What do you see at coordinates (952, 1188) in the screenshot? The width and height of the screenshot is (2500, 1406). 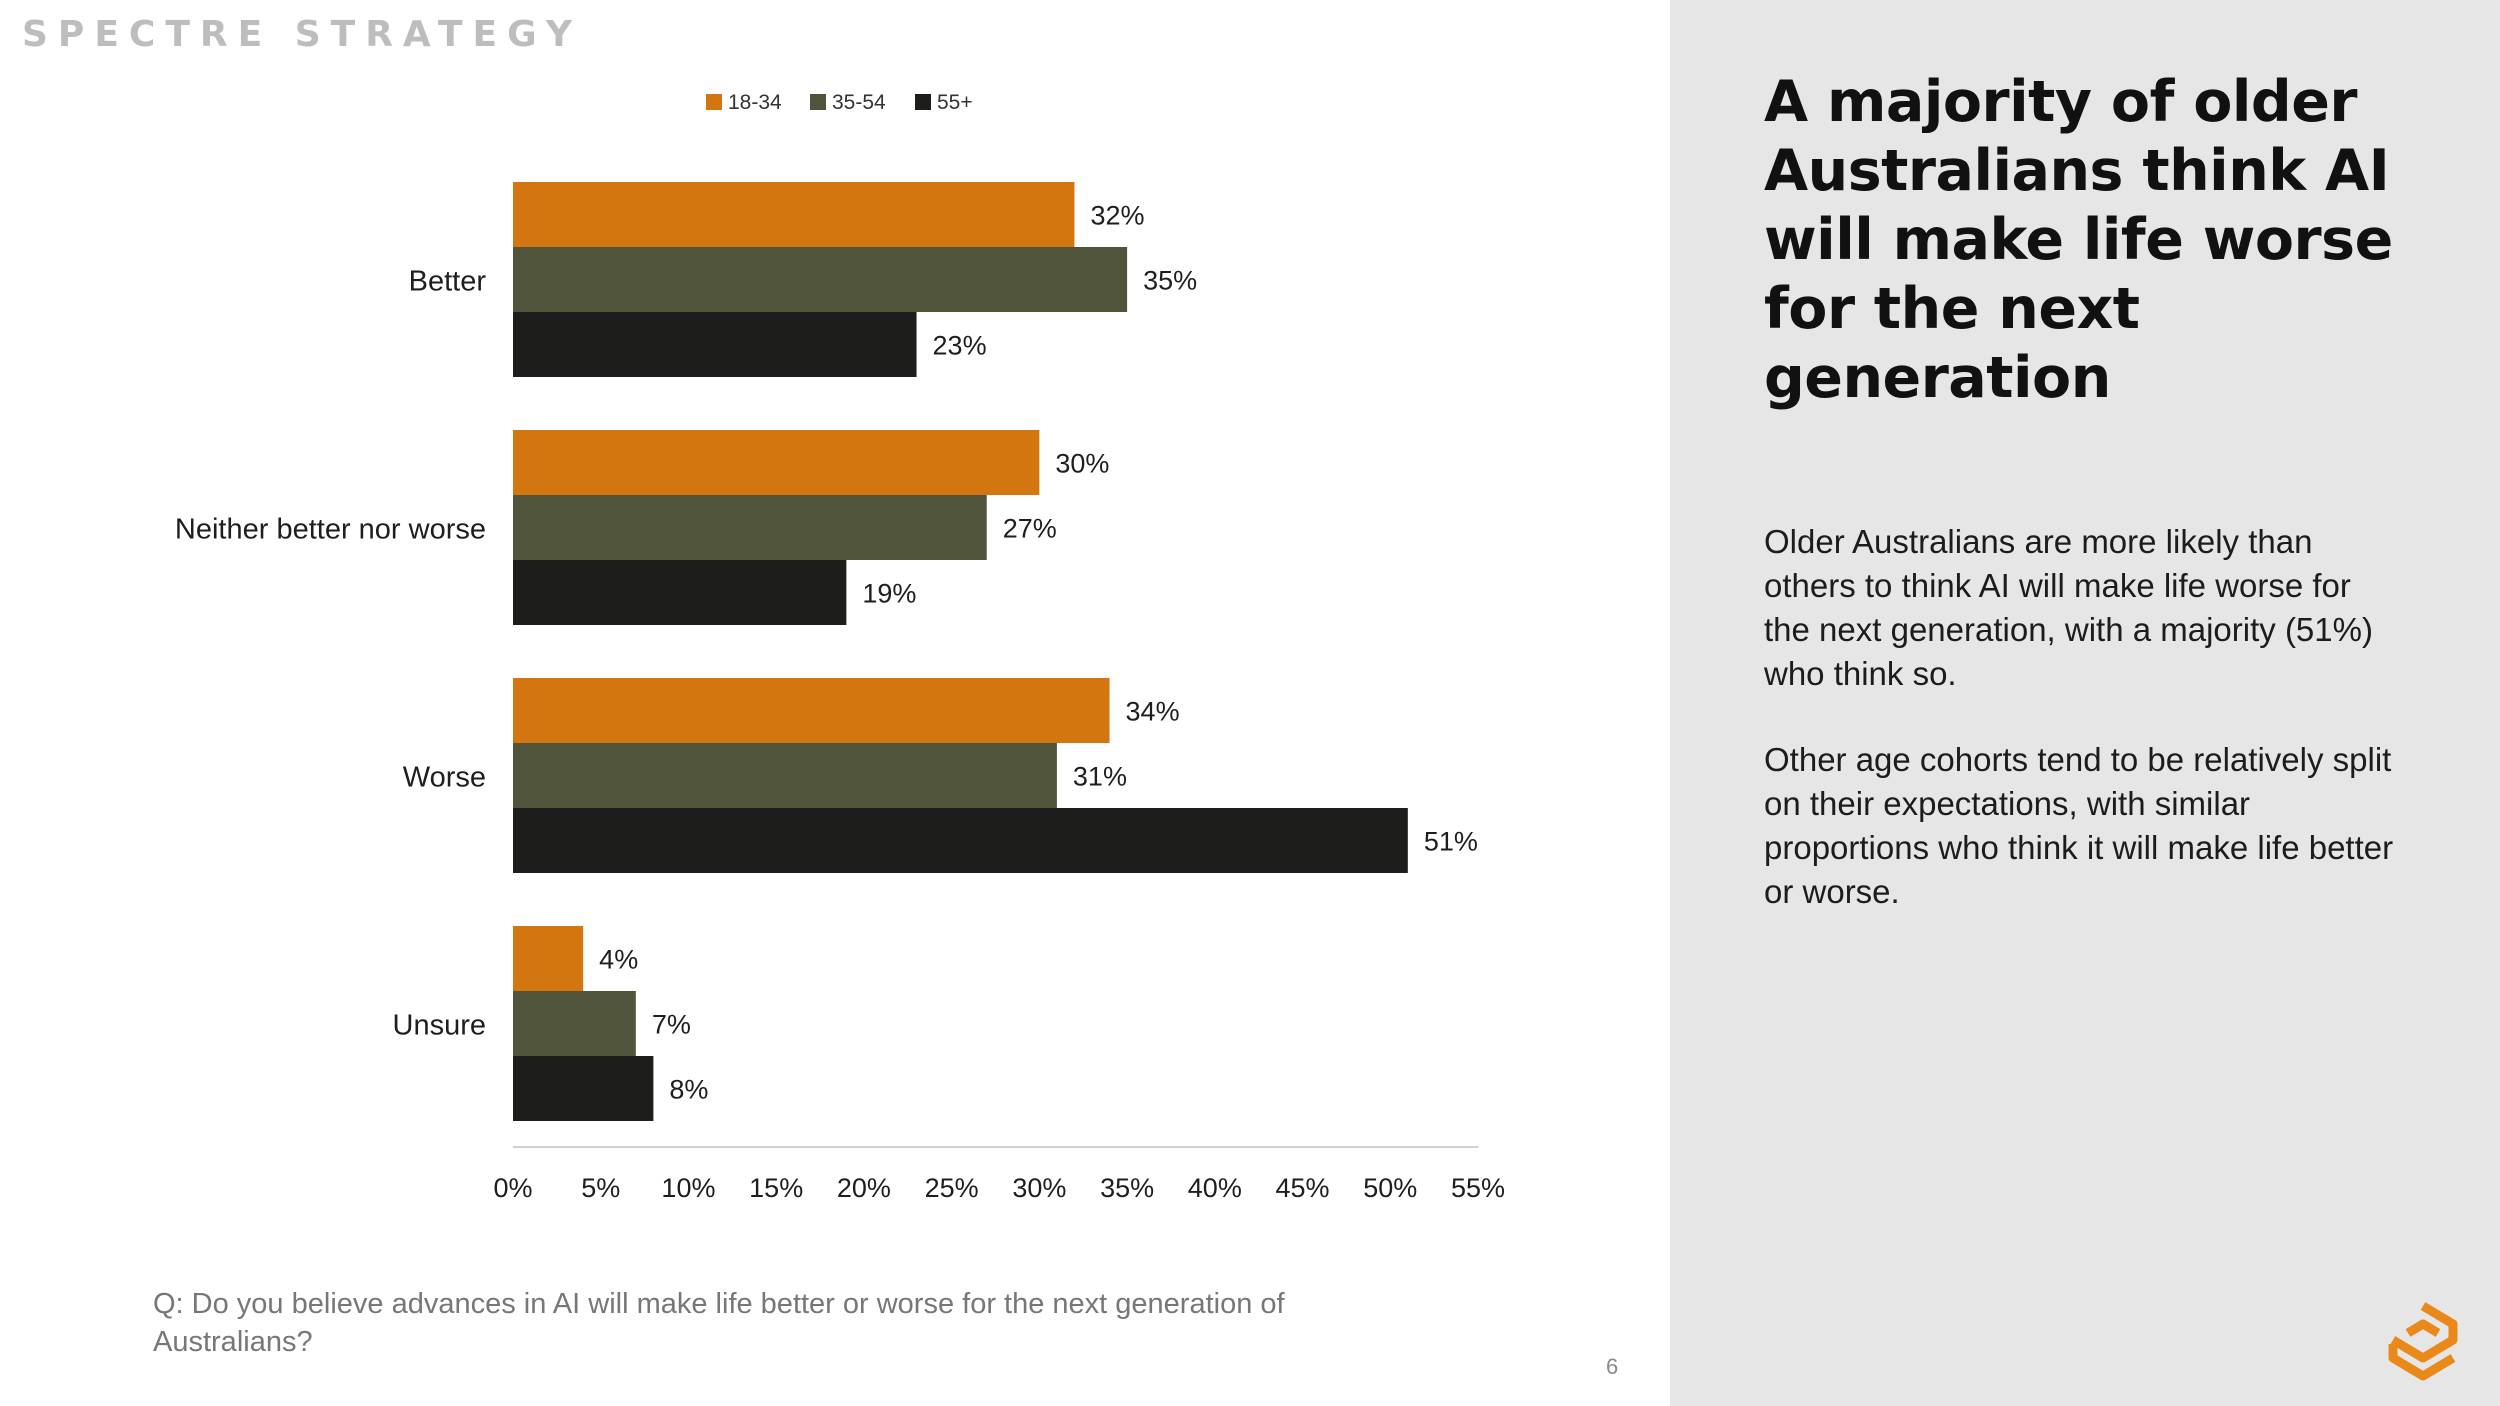 I see `x-tick-label: 25%` at bounding box center [952, 1188].